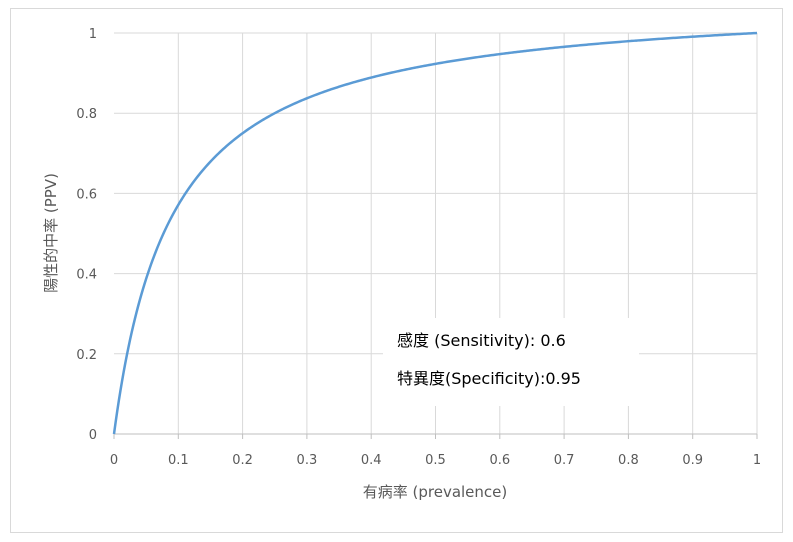 The width and height of the screenshot is (793, 542). I want to click on x-tick-label: 0.2, so click(242, 460).